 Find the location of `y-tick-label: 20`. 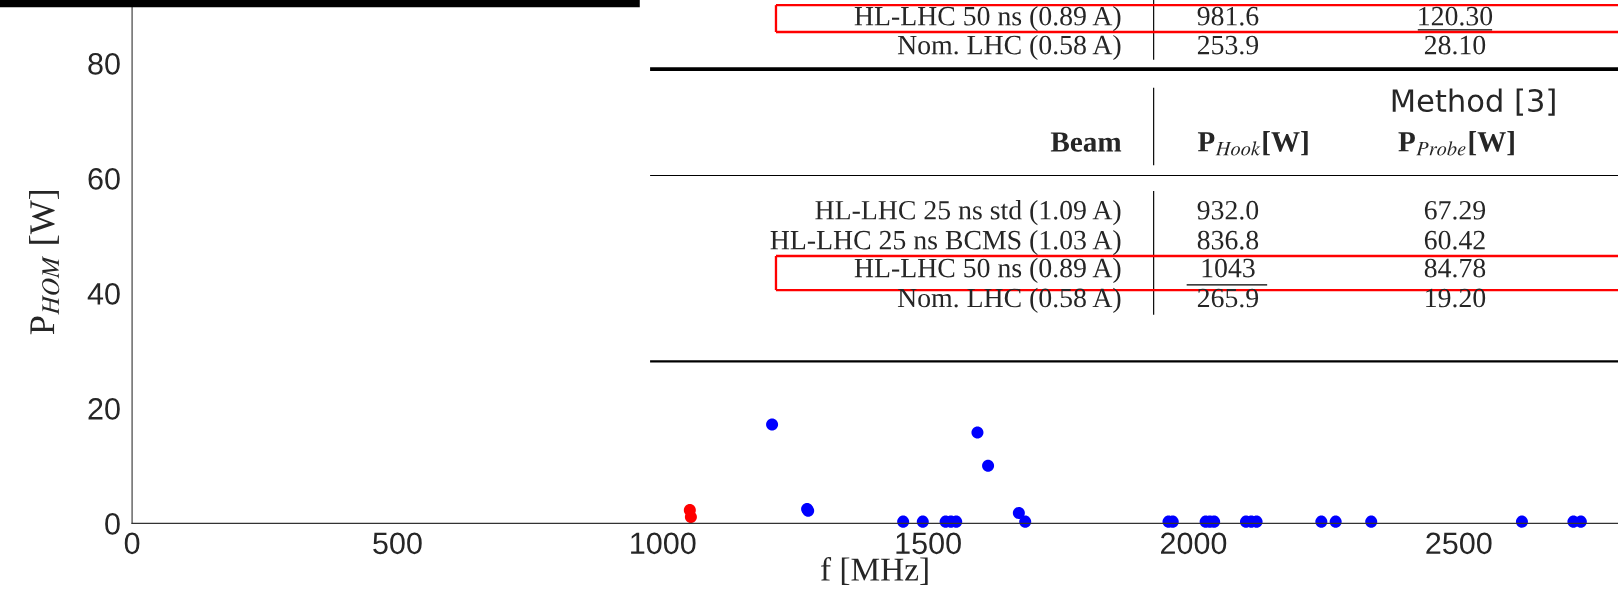

y-tick-label: 20 is located at coordinates (104, 409).